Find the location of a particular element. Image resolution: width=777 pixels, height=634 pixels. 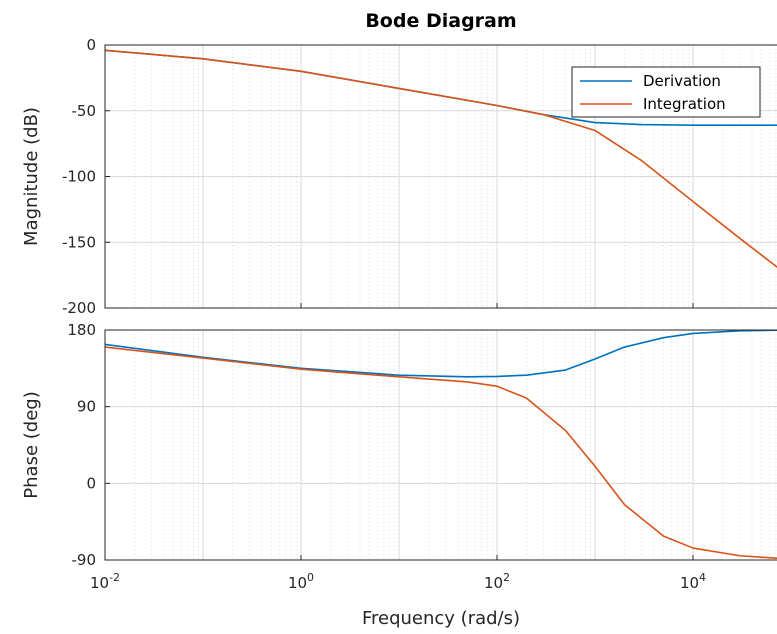

legend: Derivation Integration is located at coordinates (666, 92).